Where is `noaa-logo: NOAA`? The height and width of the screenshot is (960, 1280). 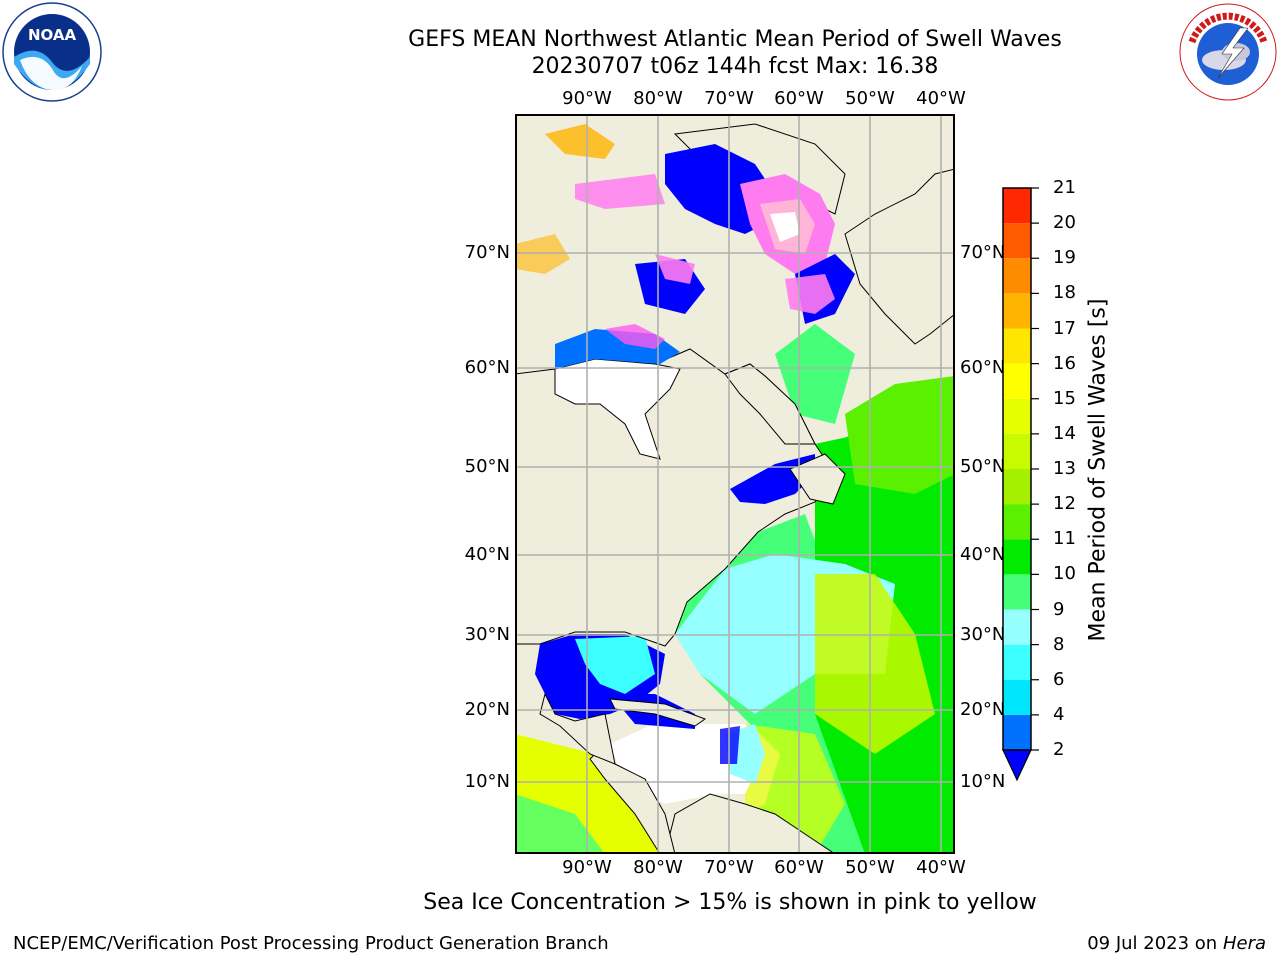 noaa-logo: NOAA is located at coordinates (52, 52).